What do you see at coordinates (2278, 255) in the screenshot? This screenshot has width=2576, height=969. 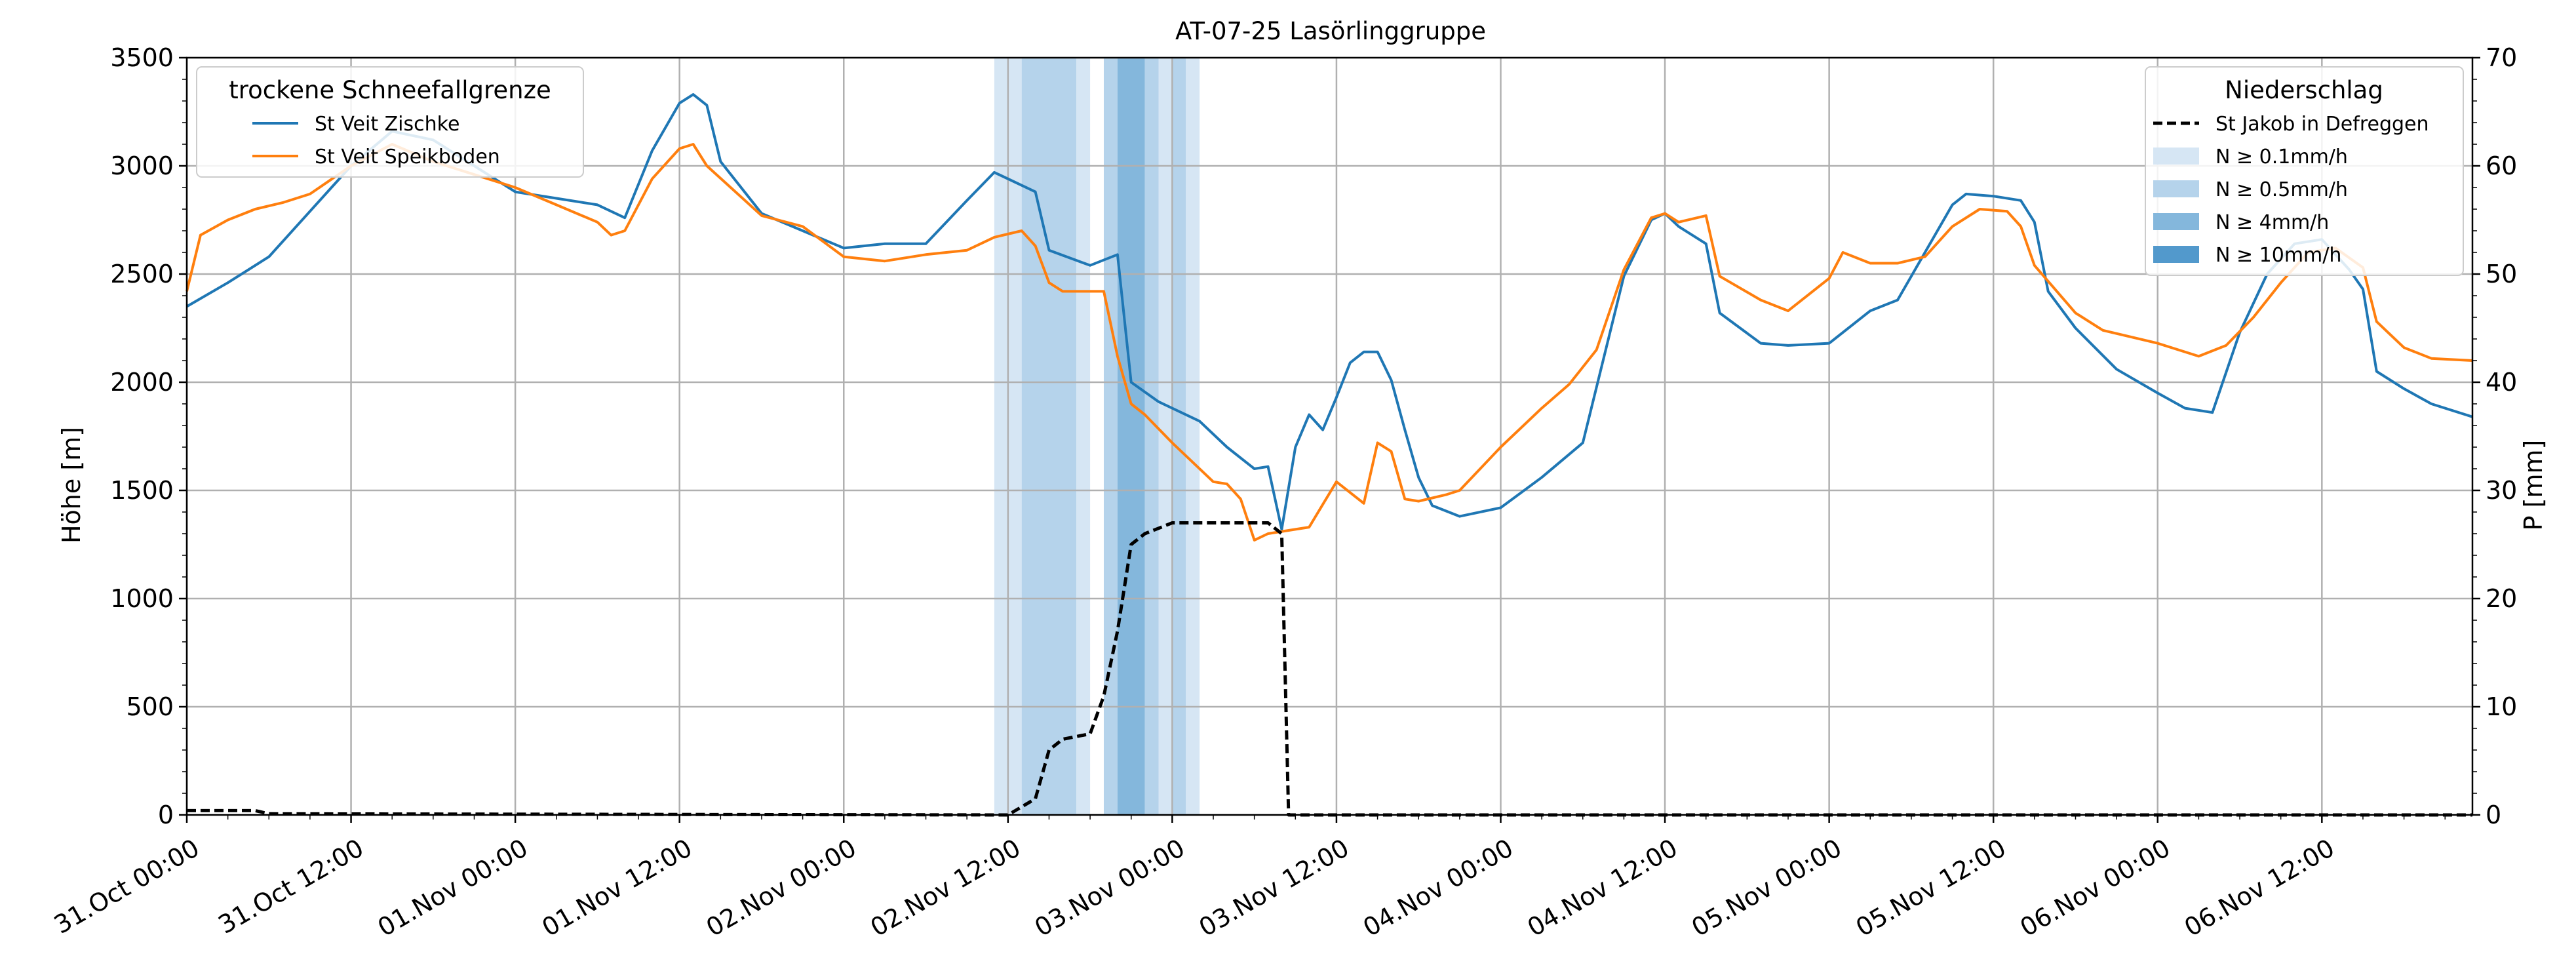 I see `legend-label-band-3: N ≥ 10mm/h` at bounding box center [2278, 255].